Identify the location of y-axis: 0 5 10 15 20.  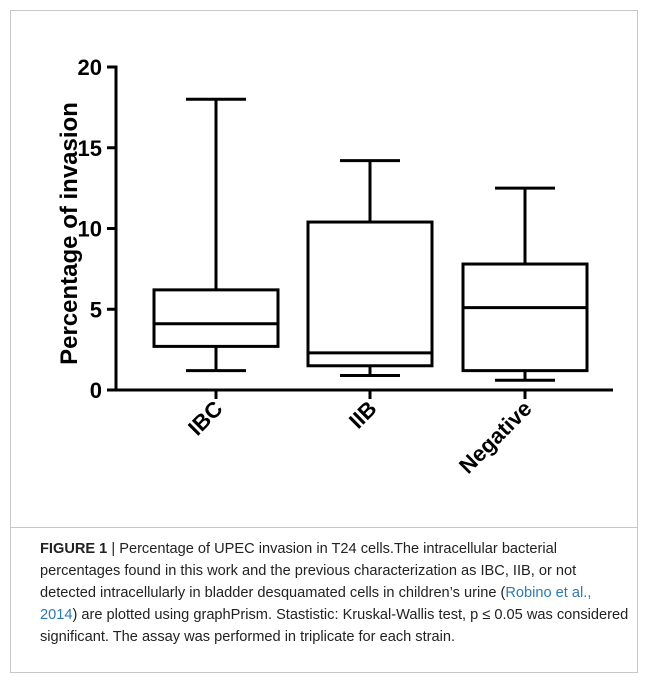
(98, 229).